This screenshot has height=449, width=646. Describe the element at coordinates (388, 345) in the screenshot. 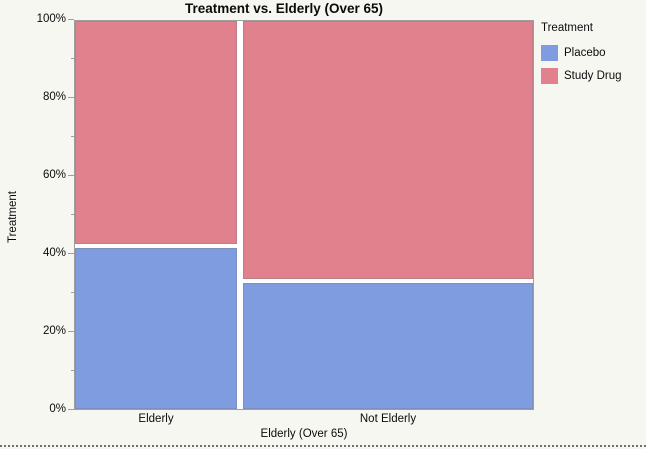

I see `segment-placebo-not-elderly` at that location.